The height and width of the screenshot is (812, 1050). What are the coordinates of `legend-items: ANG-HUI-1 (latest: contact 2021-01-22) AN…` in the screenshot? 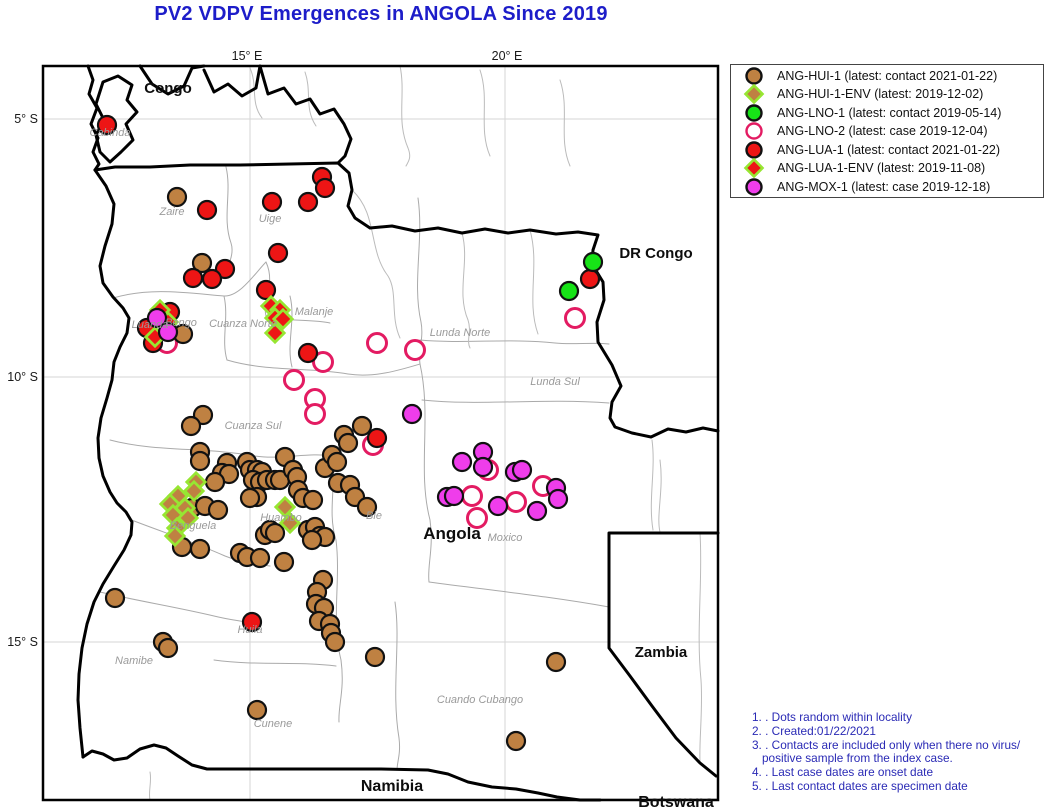 It's located at (887, 131).